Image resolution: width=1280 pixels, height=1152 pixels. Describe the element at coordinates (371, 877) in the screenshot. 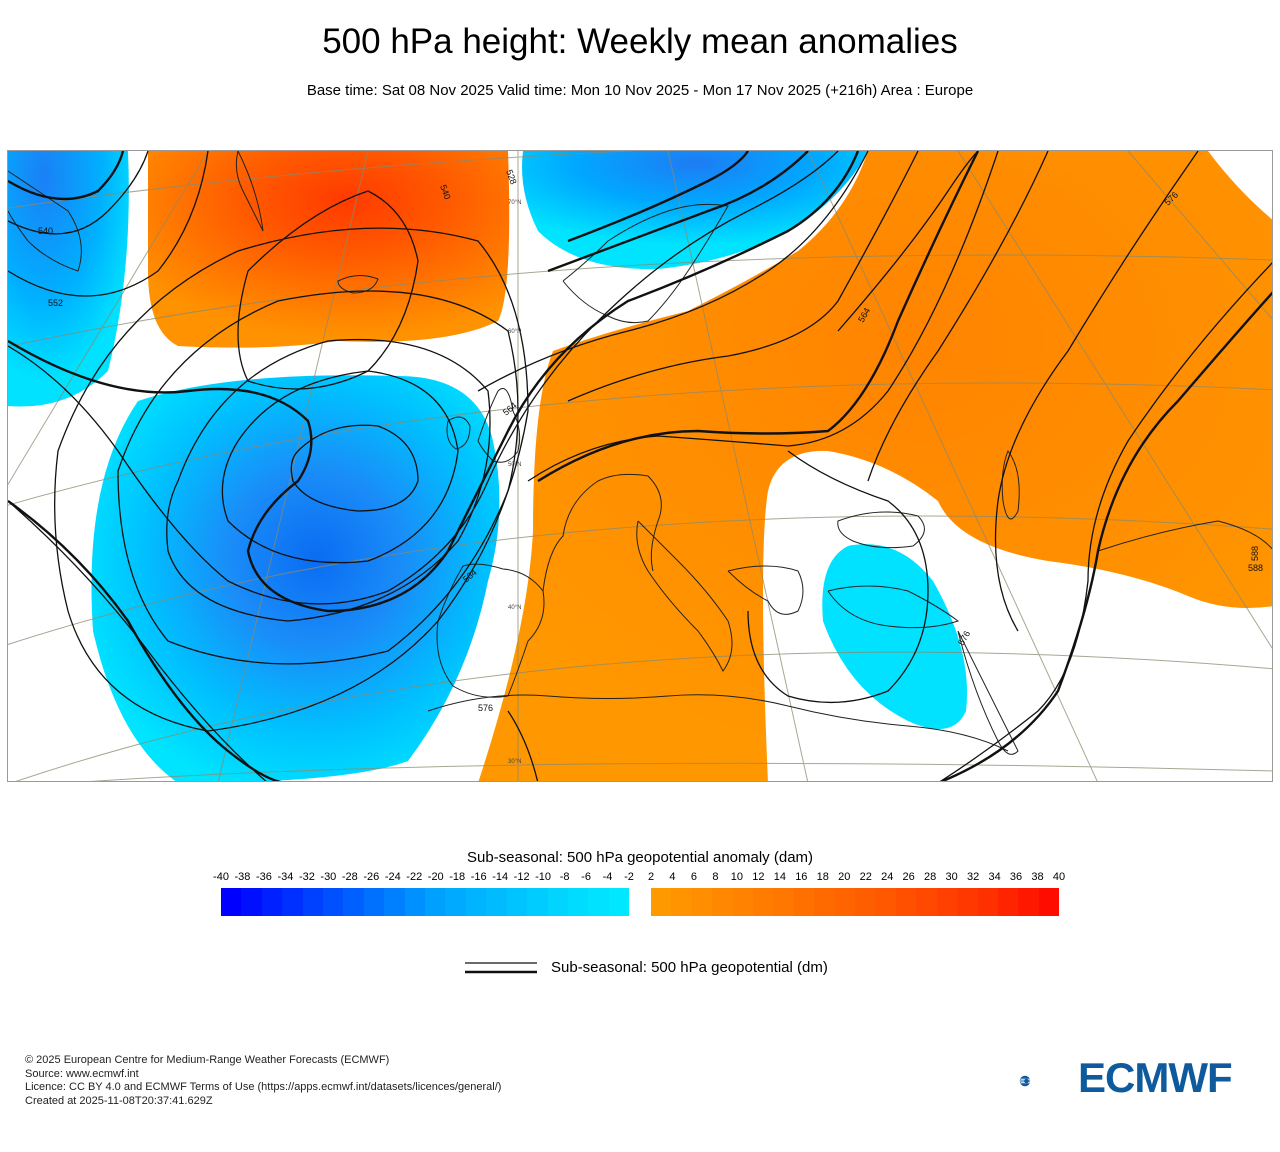

I see `colorbar-tick-label: -26` at that location.